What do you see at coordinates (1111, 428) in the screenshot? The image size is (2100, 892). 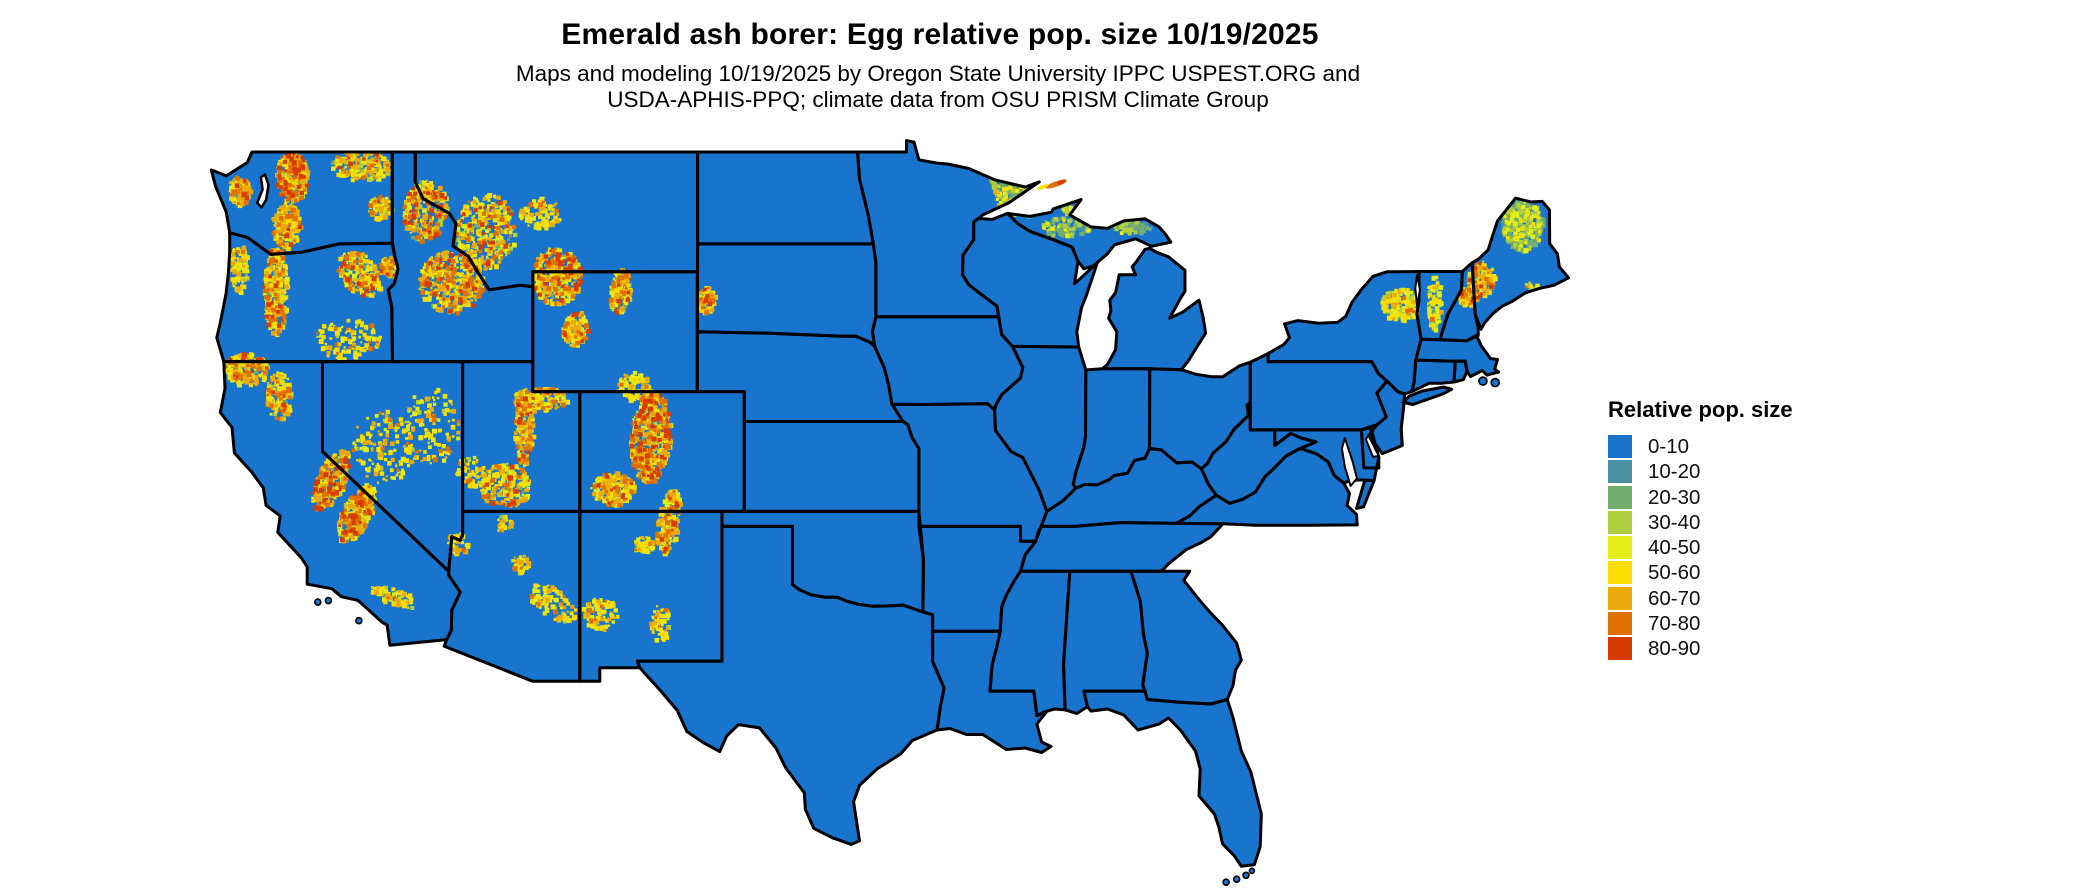 I see `state-ind` at bounding box center [1111, 428].